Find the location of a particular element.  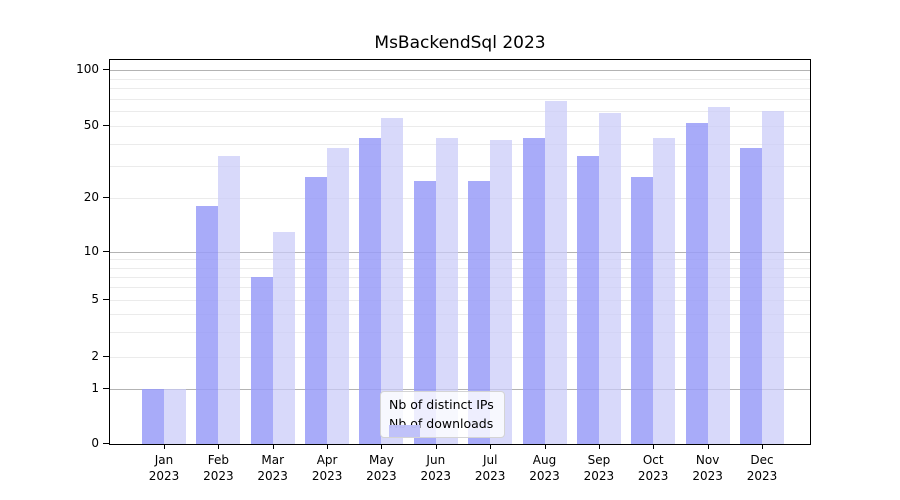

legend-label-distinct-ips: Nb of distinct IPs is located at coordinates (441, 404).